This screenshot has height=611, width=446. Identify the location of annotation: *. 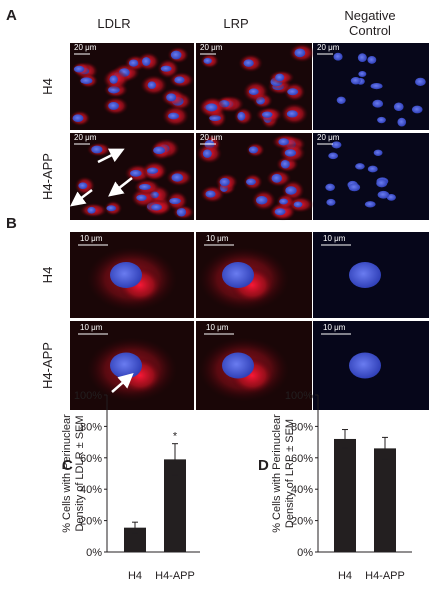
(175, 437).